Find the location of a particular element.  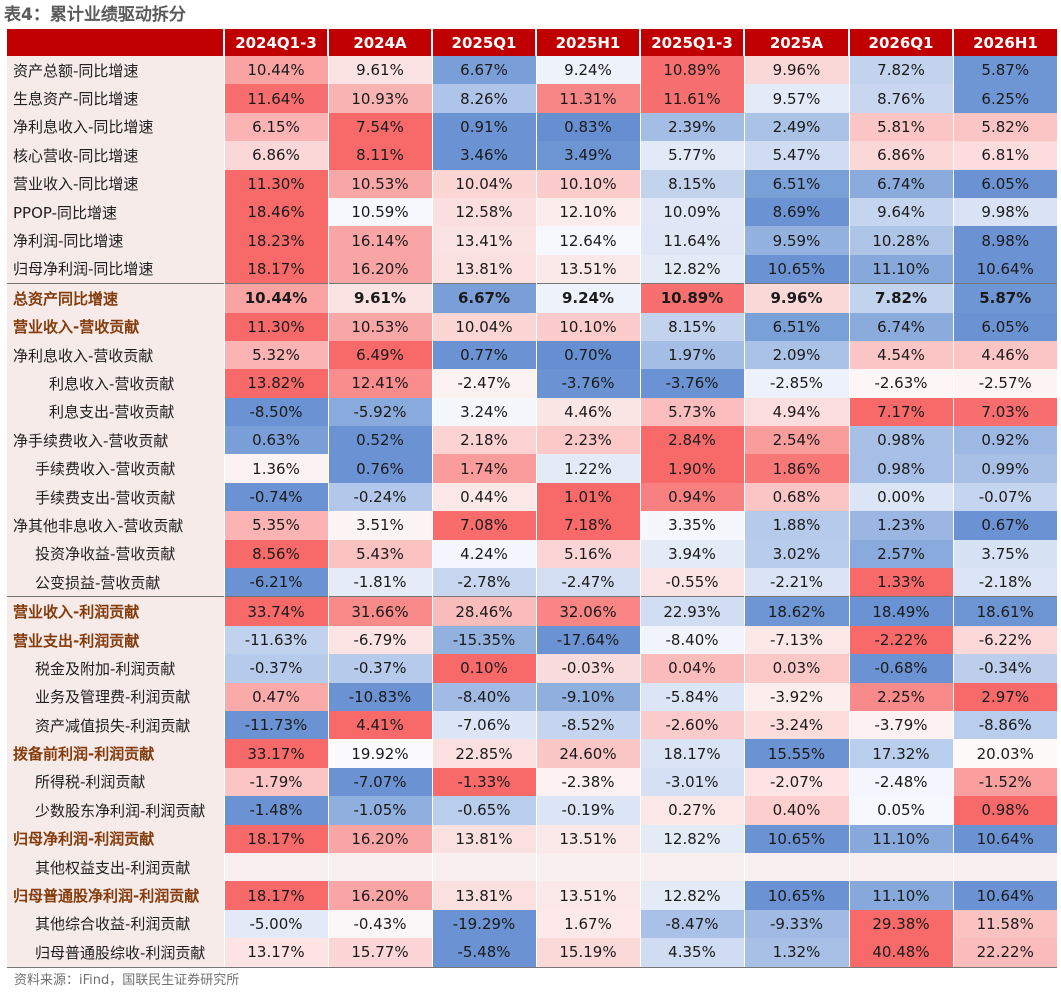

header-corner is located at coordinates (115, 42).